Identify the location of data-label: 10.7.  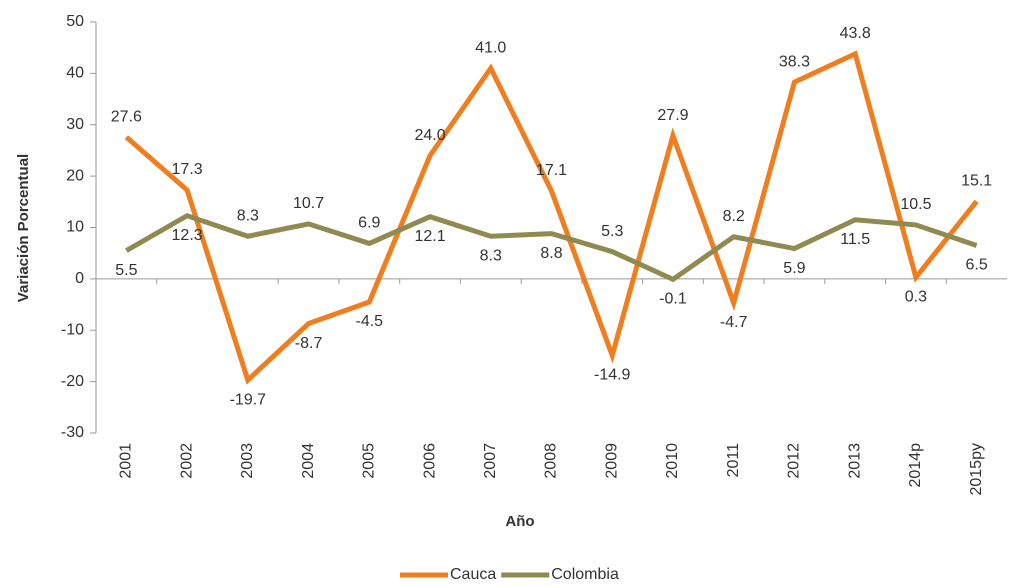
(308, 203).